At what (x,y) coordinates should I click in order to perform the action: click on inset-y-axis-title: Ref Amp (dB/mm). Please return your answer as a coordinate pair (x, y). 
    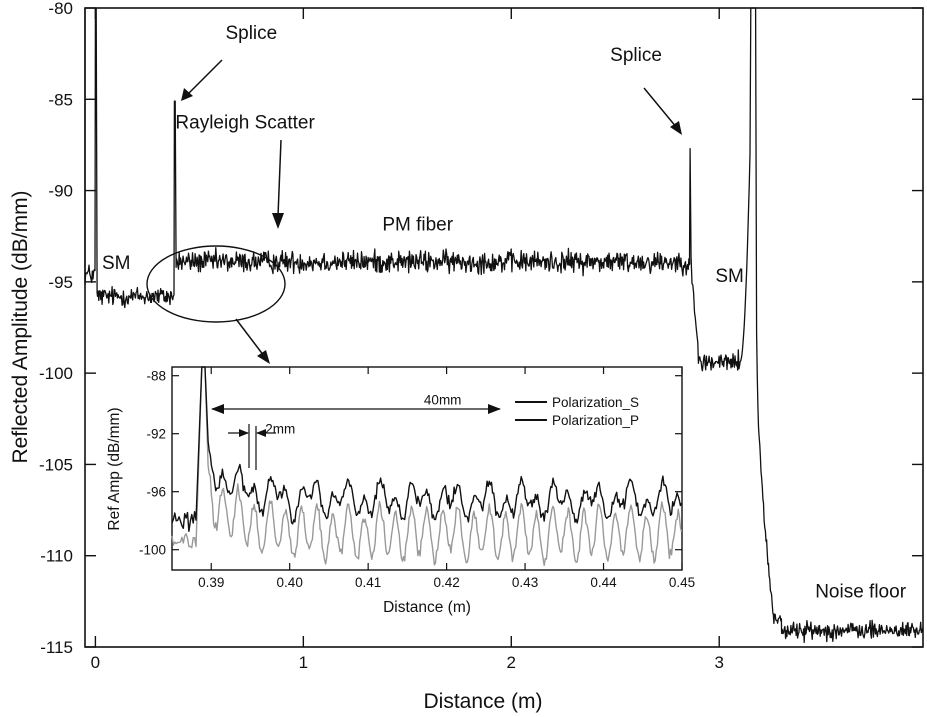
    Looking at the image, I should click on (114, 468).